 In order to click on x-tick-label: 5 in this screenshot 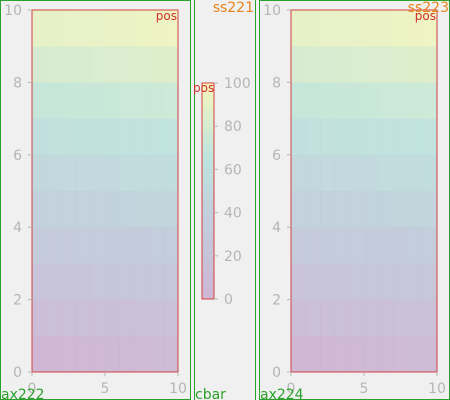, I will do `click(105, 389)`.